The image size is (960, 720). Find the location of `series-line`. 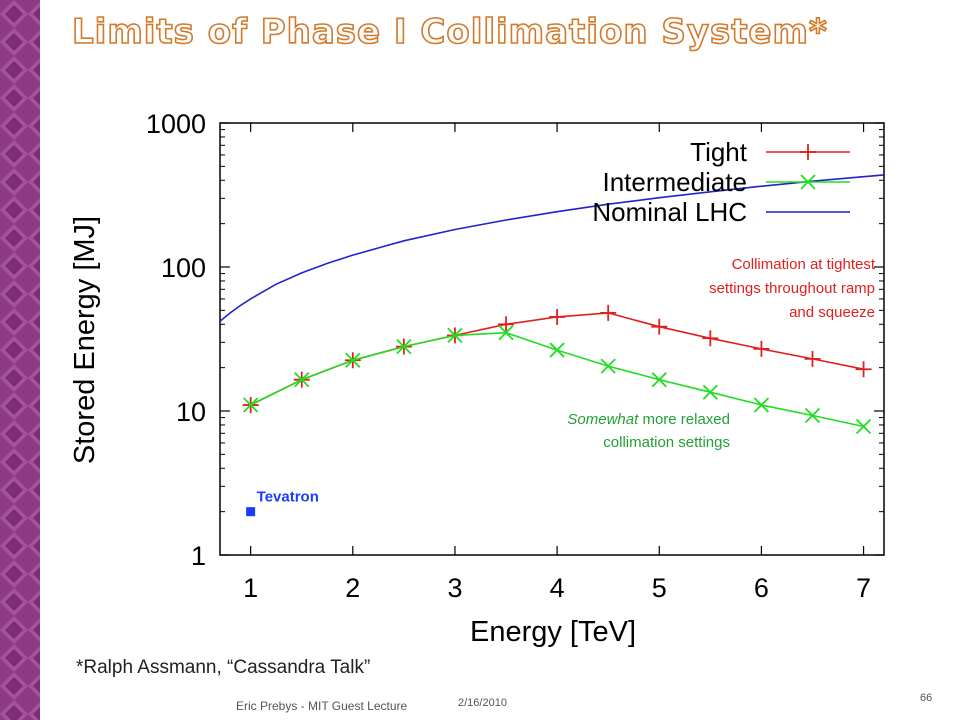

series-line is located at coordinates (552, 248).